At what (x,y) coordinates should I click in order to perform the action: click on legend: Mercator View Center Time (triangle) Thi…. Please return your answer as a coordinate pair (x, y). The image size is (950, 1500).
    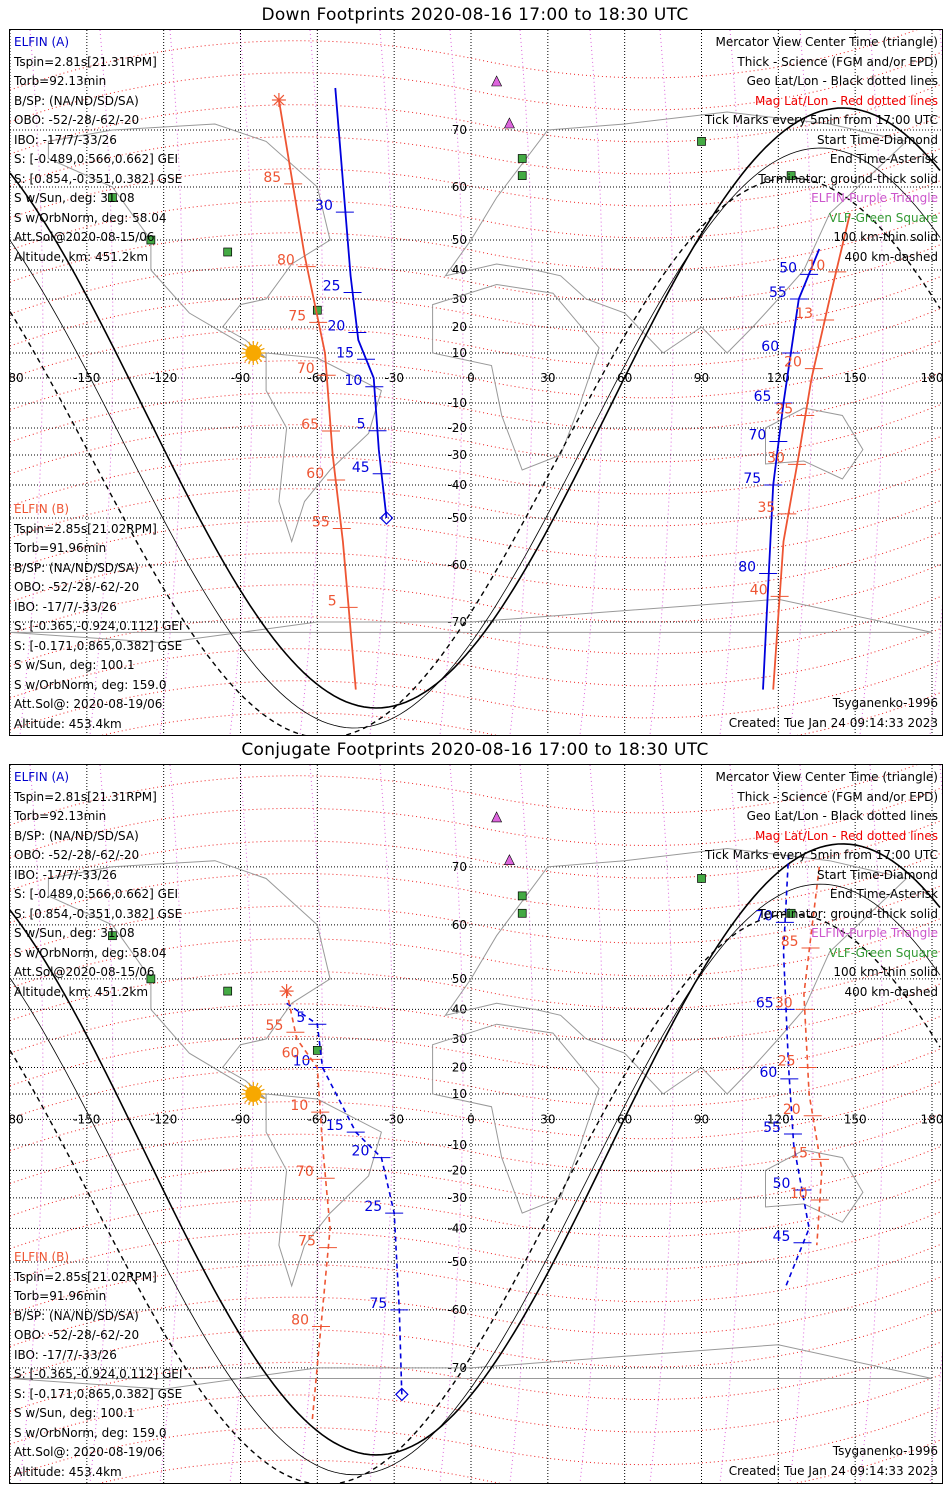
    Looking at the image, I should click on (821, 150).